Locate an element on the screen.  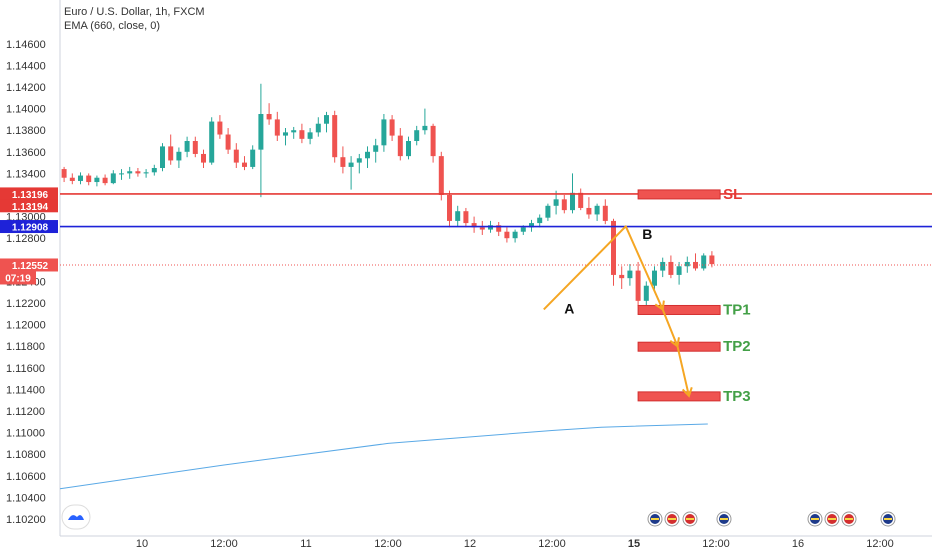
price-tick-label: 1.10600 is located at coordinates (26, 477).